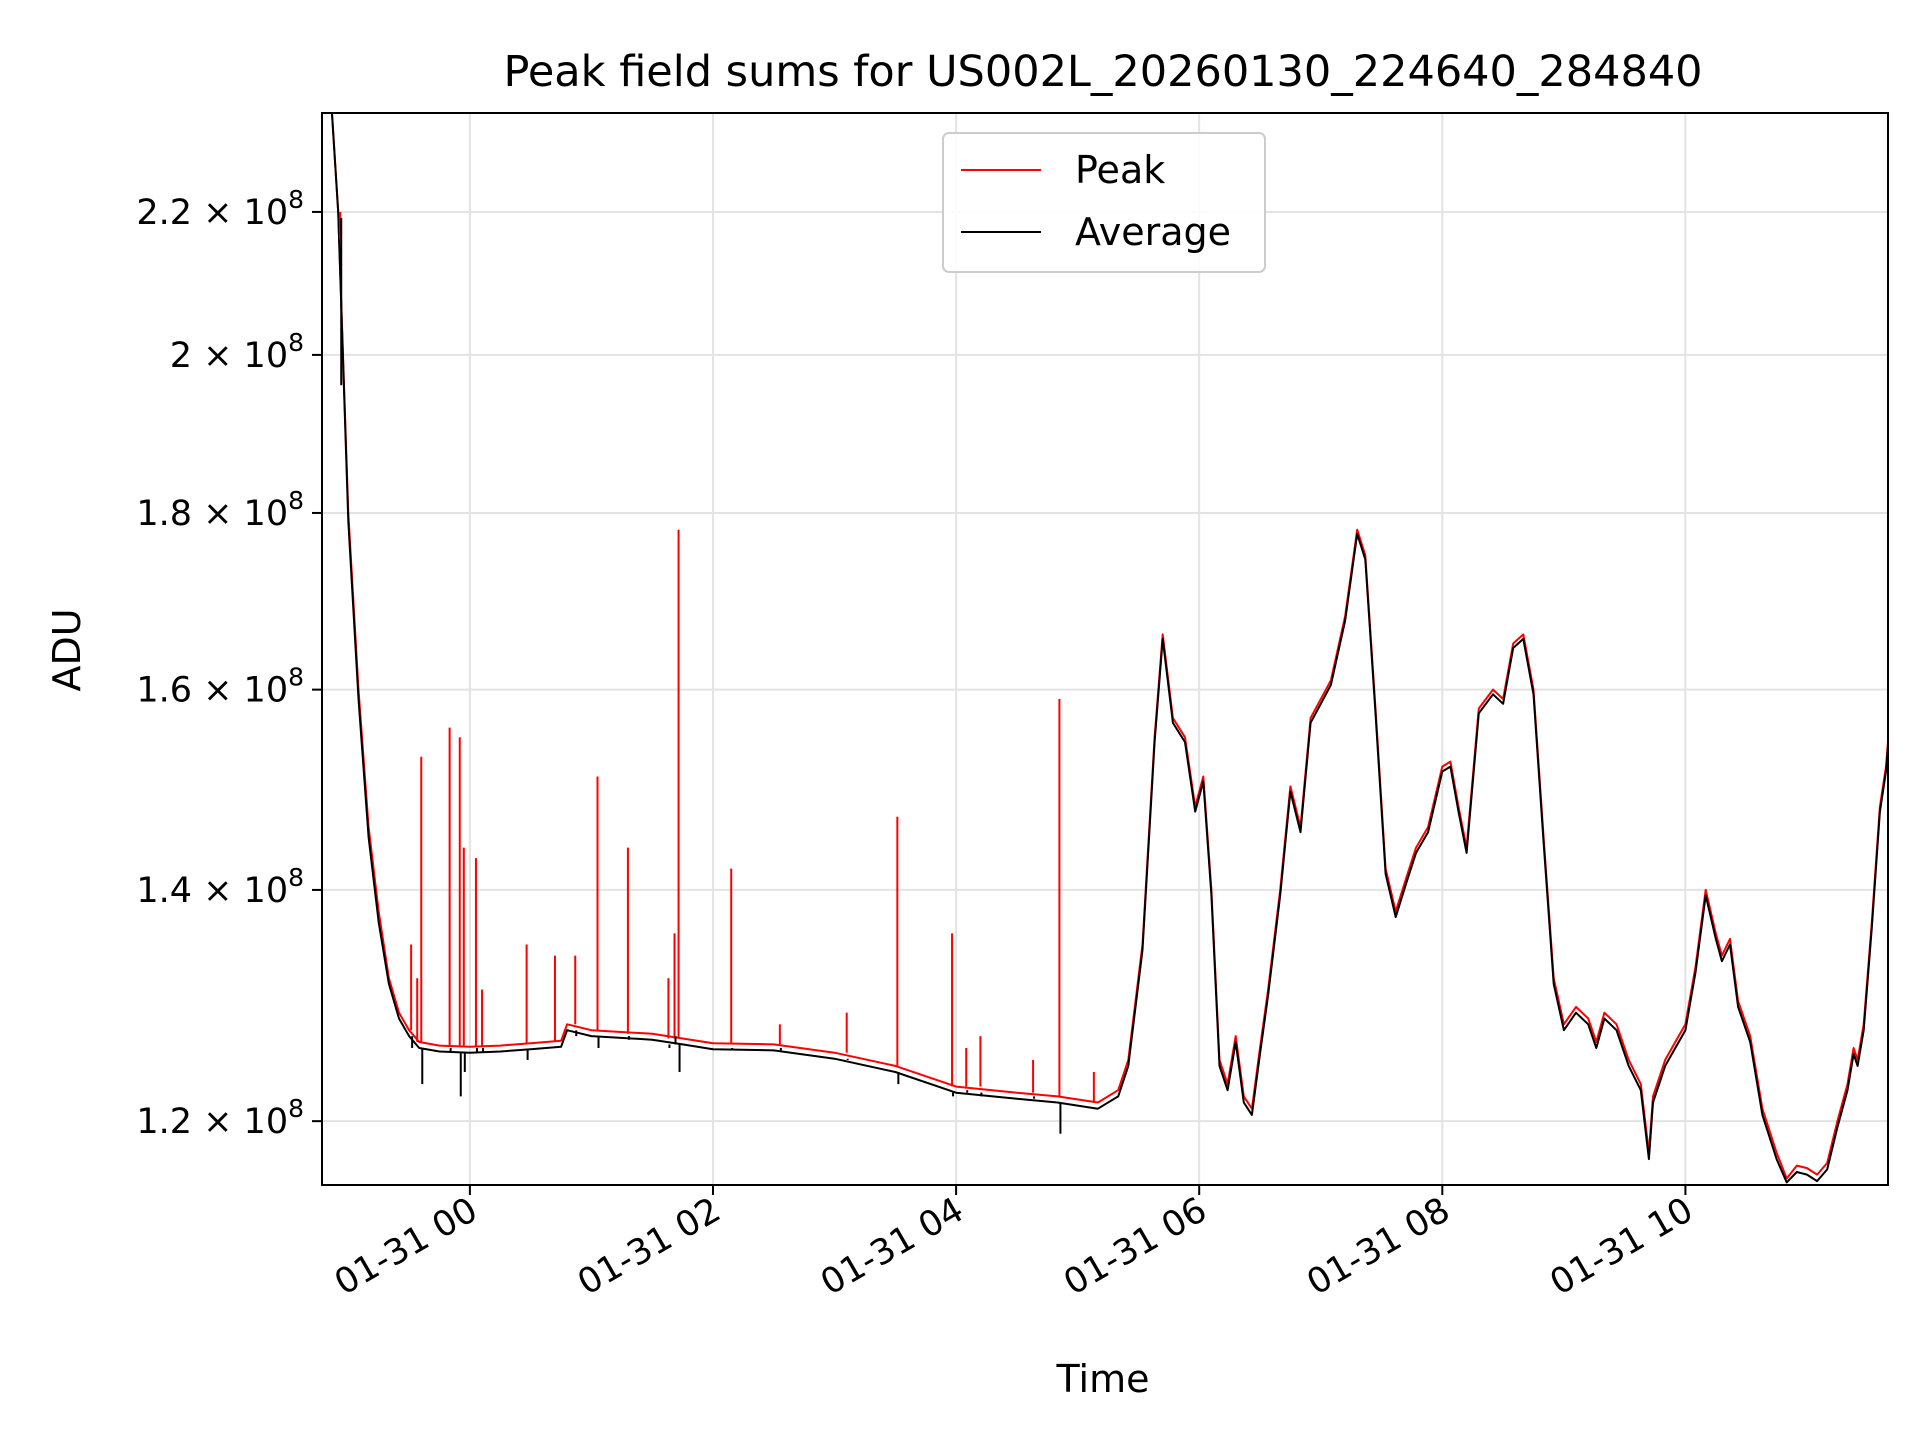 Image resolution: width=1920 pixels, height=1445 pixels. What do you see at coordinates (237, 352) in the screenshot?
I see `y-tick-label: 2 × 108` at bounding box center [237, 352].